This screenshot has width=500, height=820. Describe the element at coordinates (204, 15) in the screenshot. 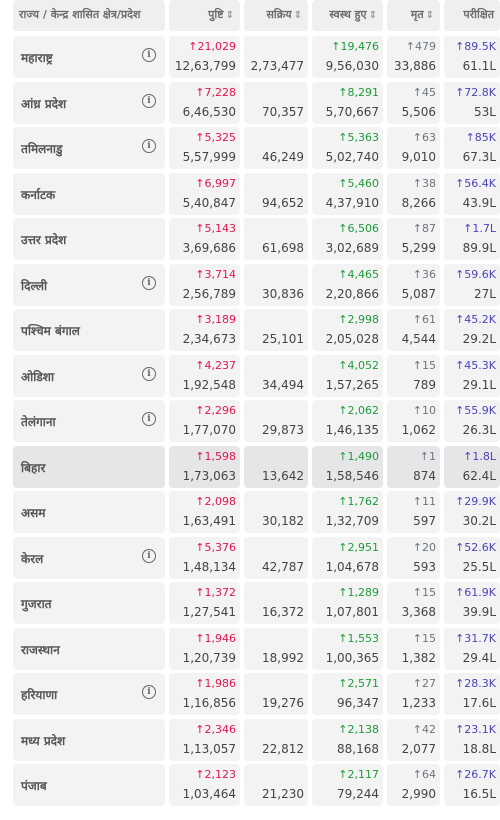

I see `header-confirmed: पुष्टि ⇕` at that location.